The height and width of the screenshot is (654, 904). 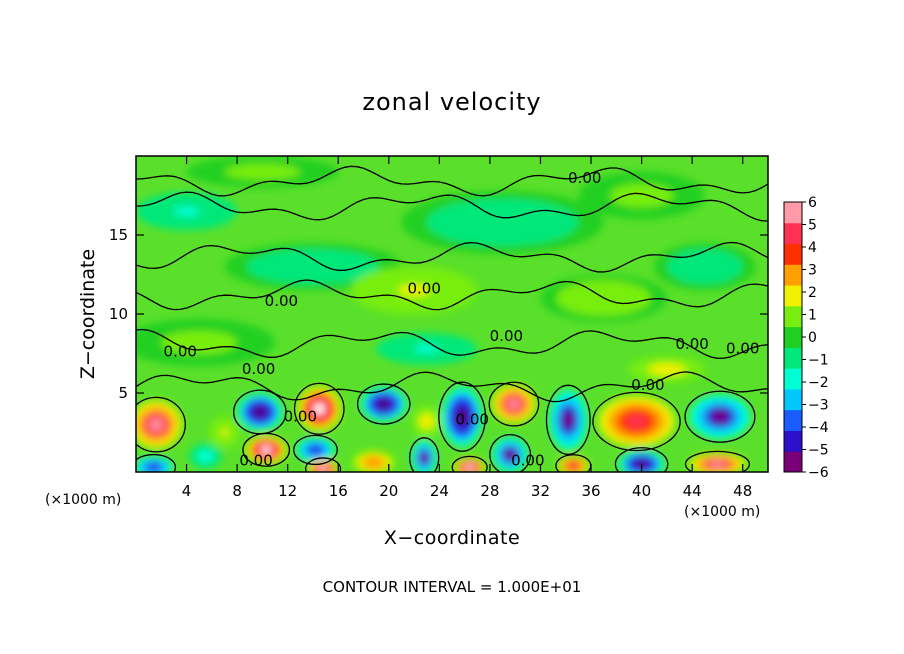 What do you see at coordinates (818, 361) in the screenshot?
I see `colorbar-tick-label: −1` at bounding box center [818, 361].